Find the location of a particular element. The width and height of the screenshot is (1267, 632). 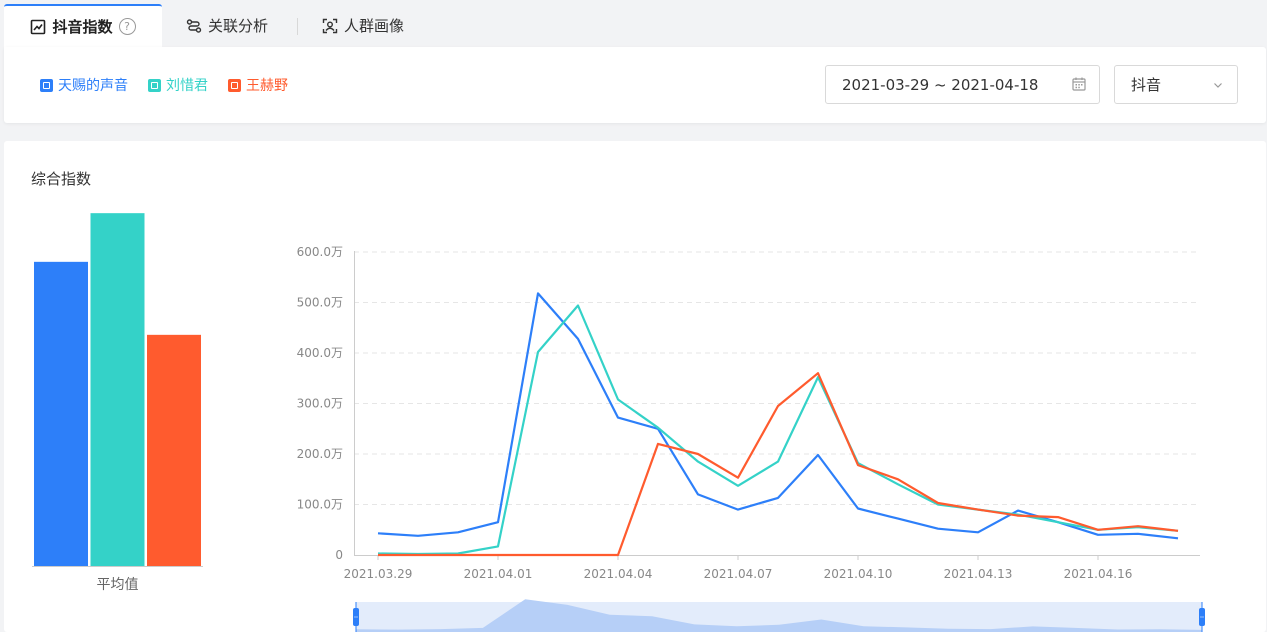

tab-relation-analysis-label: 关联分析 is located at coordinates (238, 26).